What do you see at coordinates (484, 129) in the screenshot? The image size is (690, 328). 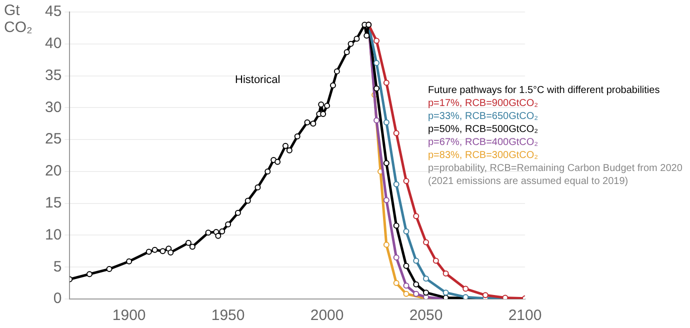 I see `text: p=50%, RCB=500GtCO₂` at bounding box center [484, 129].